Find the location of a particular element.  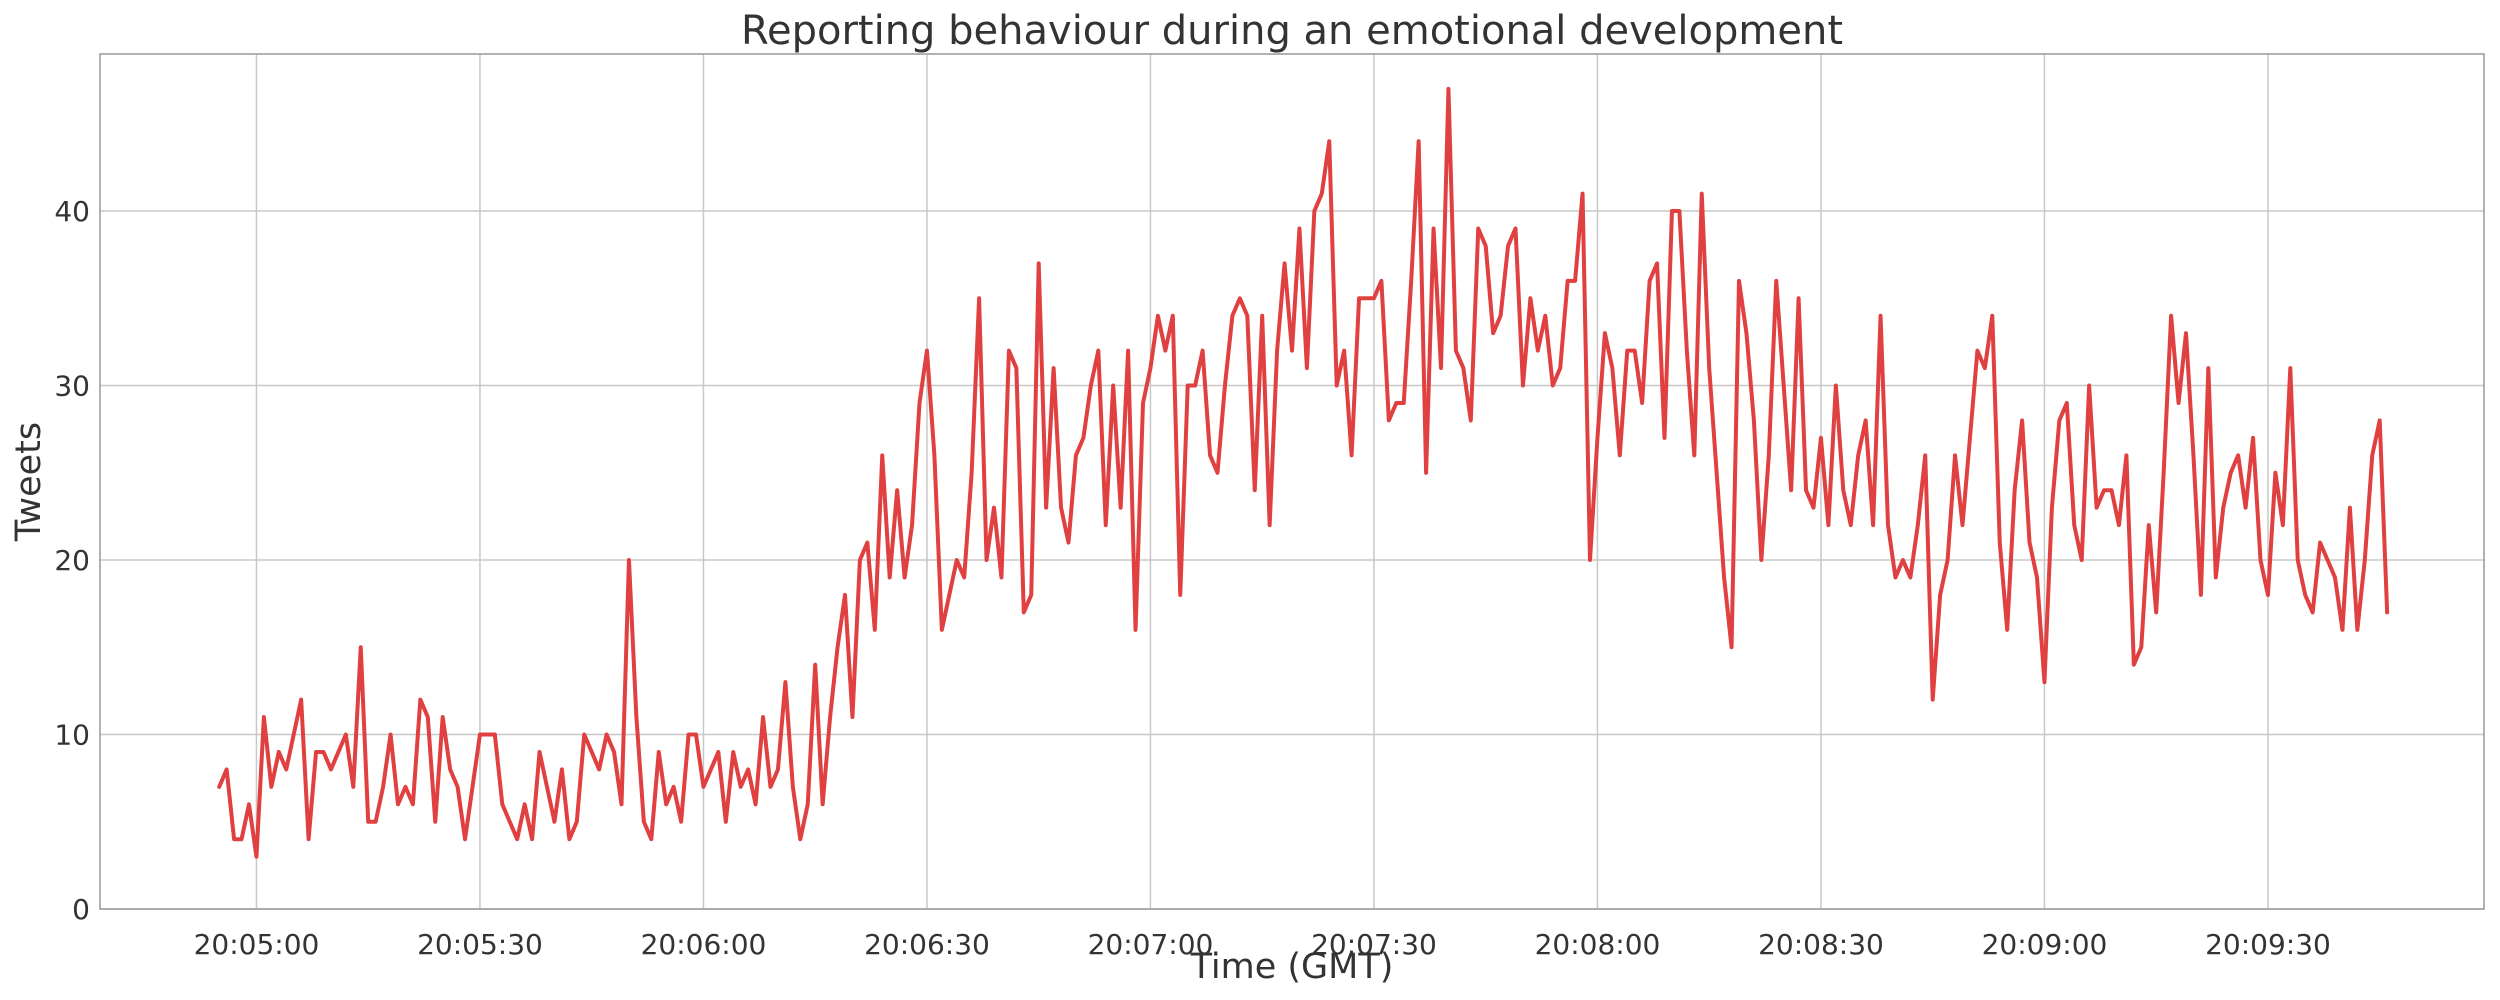

x-tick-label: 20:06:30 is located at coordinates (927, 944).